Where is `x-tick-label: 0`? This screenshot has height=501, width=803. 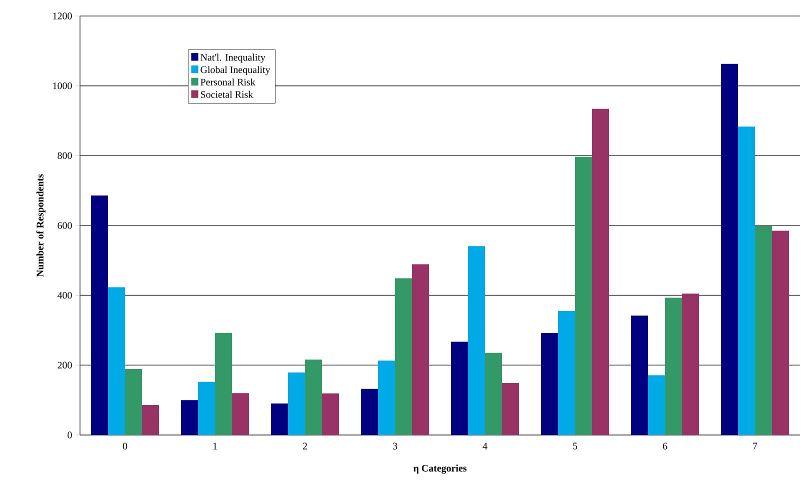 x-tick-label: 0 is located at coordinates (125, 446).